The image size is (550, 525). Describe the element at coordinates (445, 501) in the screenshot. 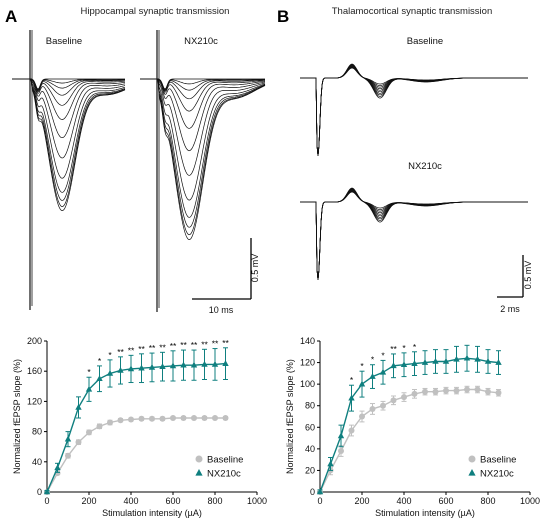

I see `panel-b-chart-x-tick-label: 600` at that location.